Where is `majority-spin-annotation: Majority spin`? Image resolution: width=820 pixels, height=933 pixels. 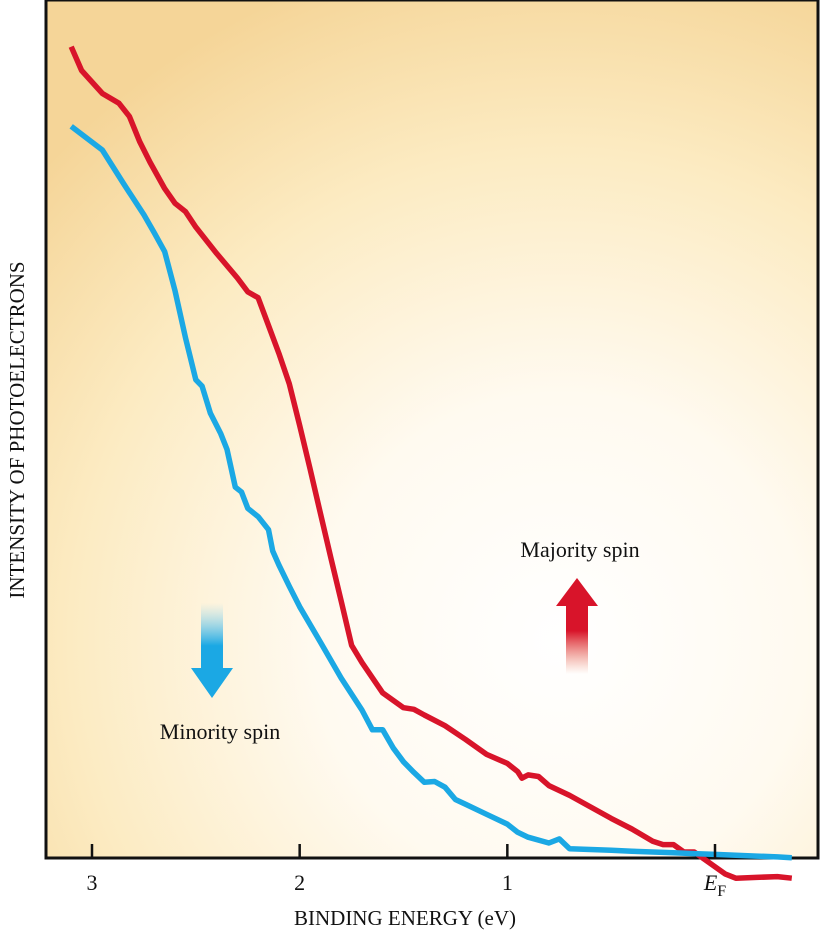
majority-spin-annotation: Majority spin is located at coordinates (580, 605).